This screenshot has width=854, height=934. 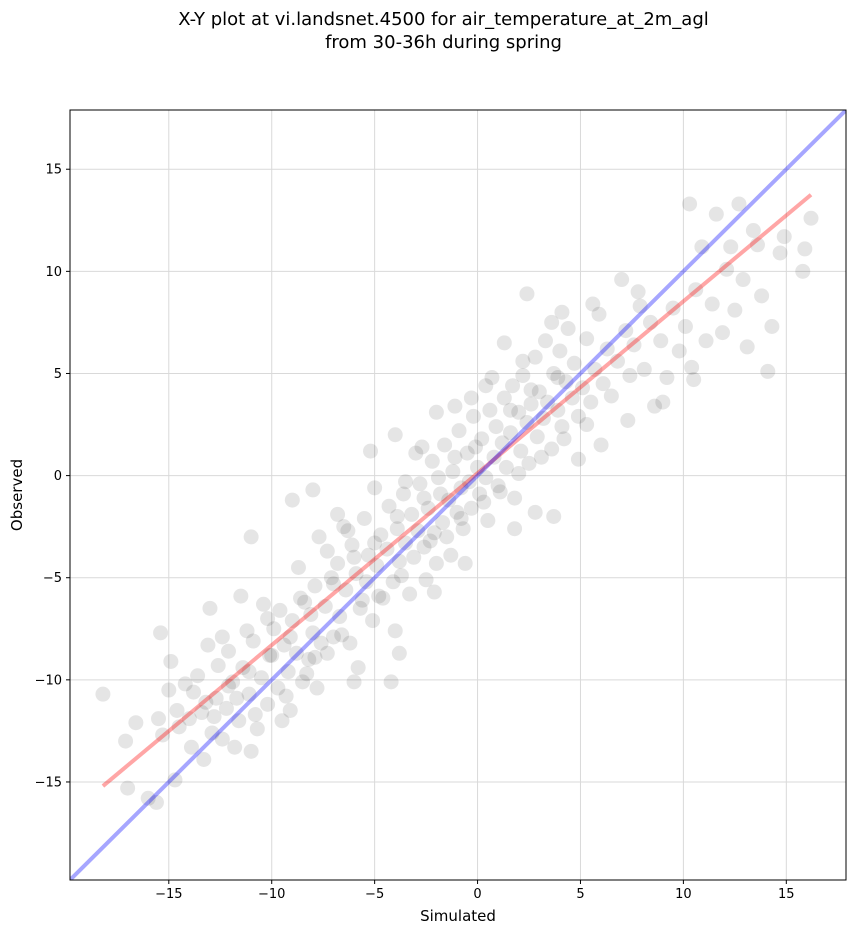 I want to click on x-tick-label: 10, so click(x=683, y=894).